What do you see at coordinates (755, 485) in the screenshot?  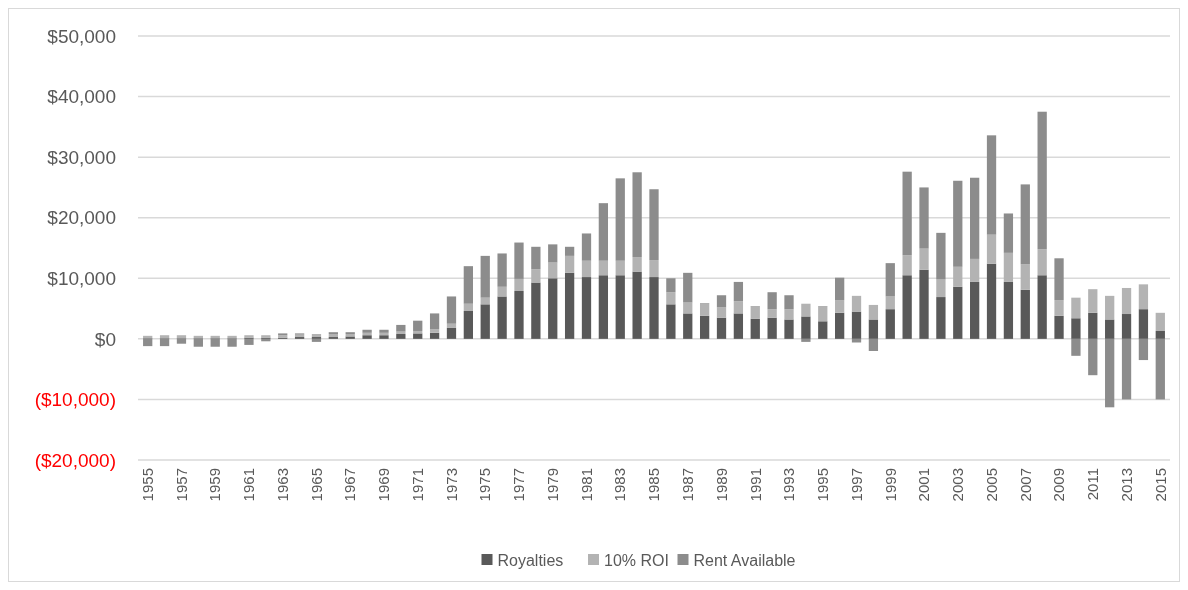 I see `x-tick-label: 1991` at bounding box center [755, 485].